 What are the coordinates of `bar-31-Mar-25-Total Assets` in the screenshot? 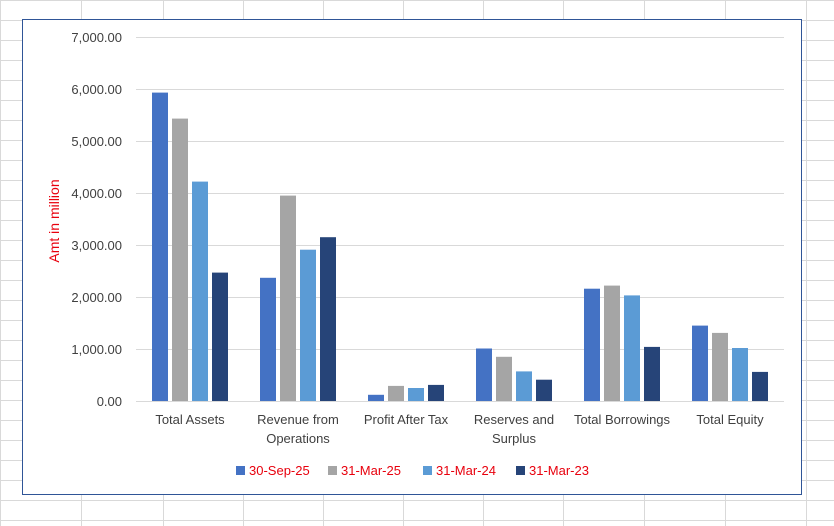 It's located at (180, 259).